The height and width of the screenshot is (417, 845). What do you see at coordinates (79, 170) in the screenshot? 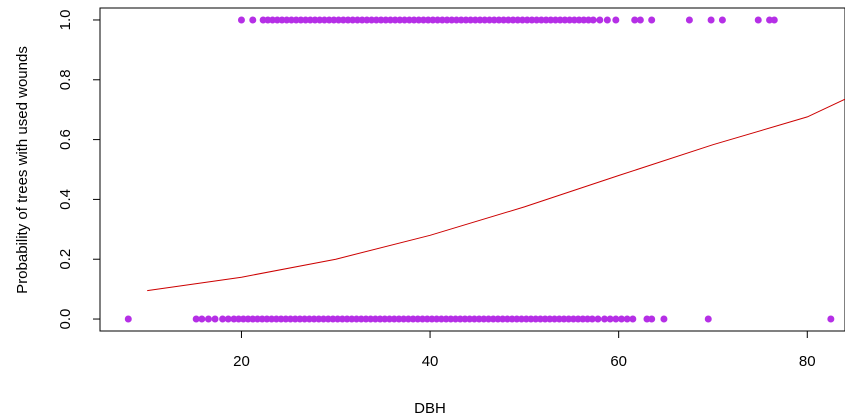
I see `y-axis: 0.0 0.2 0.4 0.6 0.8 1.0` at bounding box center [79, 170].